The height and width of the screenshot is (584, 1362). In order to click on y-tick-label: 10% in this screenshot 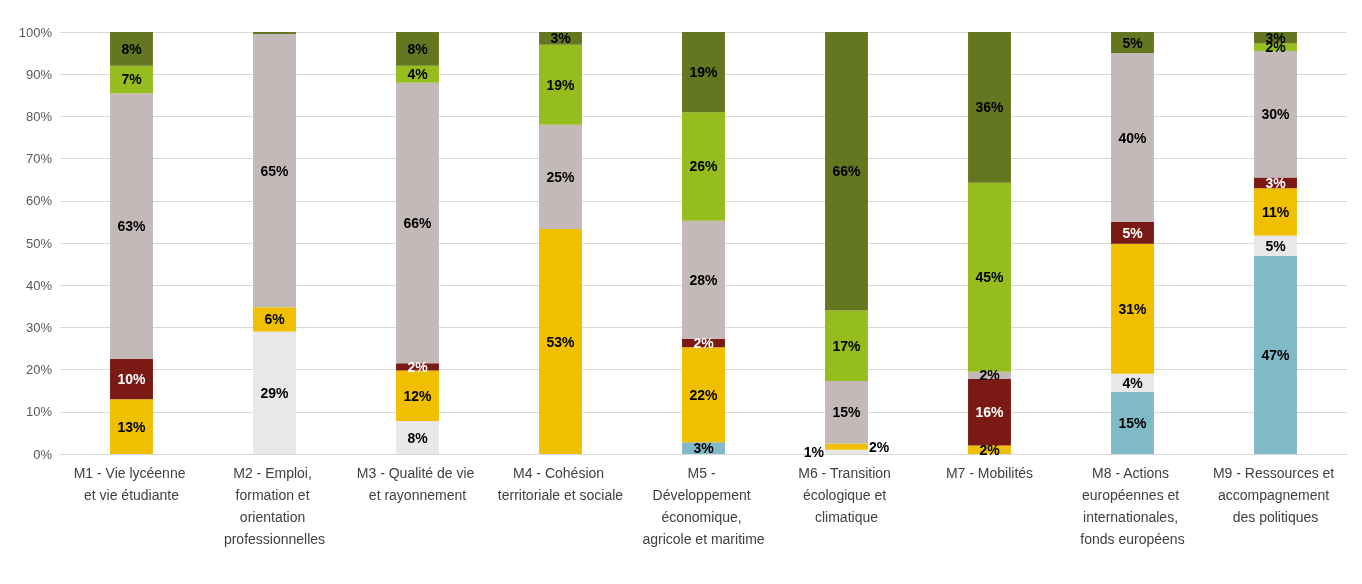, I will do `click(39, 412)`.